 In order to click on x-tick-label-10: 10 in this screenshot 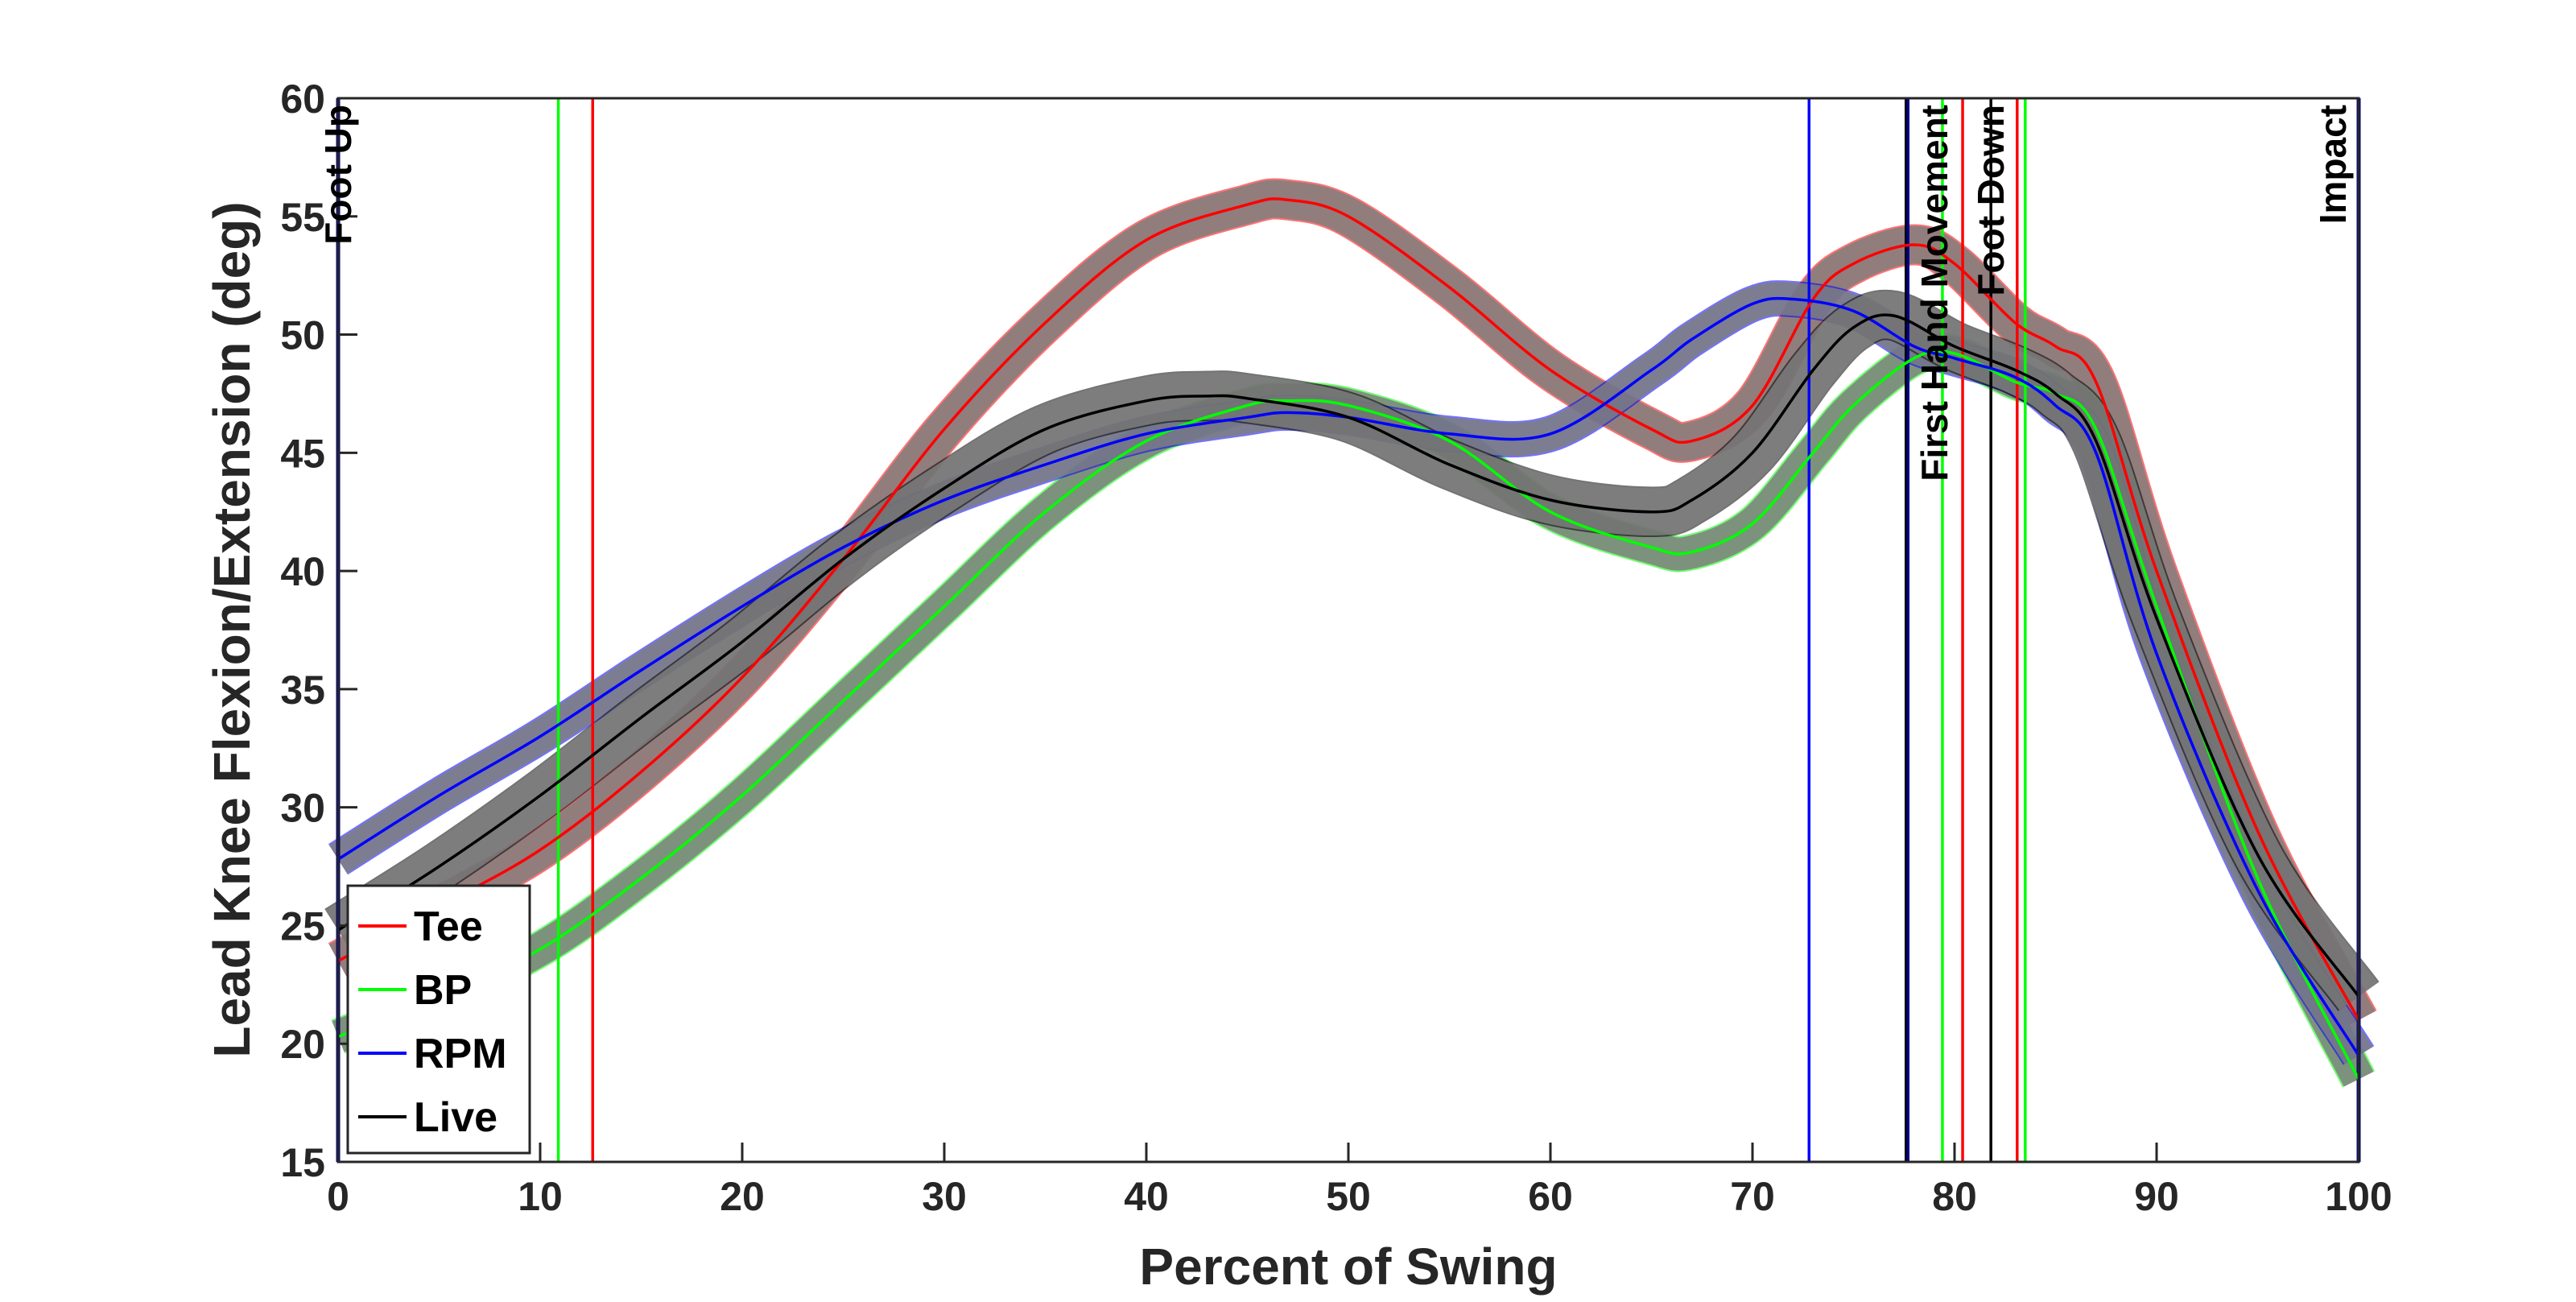, I will do `click(540, 1196)`.